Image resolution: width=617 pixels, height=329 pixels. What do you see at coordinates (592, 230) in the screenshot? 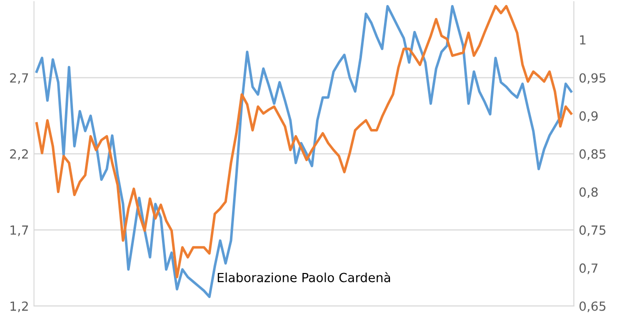
I see `y2-tick-label: 0,75` at bounding box center [592, 230].